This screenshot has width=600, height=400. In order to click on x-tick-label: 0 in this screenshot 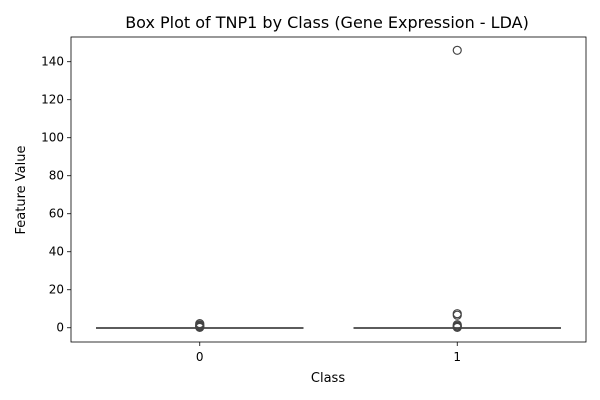, I will do `click(200, 357)`.